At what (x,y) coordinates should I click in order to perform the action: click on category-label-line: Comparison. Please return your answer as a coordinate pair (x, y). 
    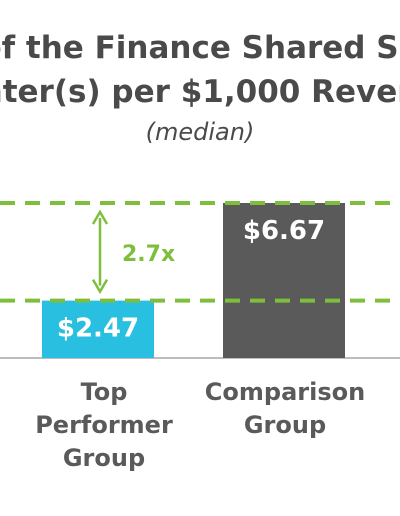
    Looking at the image, I should click on (285, 392).